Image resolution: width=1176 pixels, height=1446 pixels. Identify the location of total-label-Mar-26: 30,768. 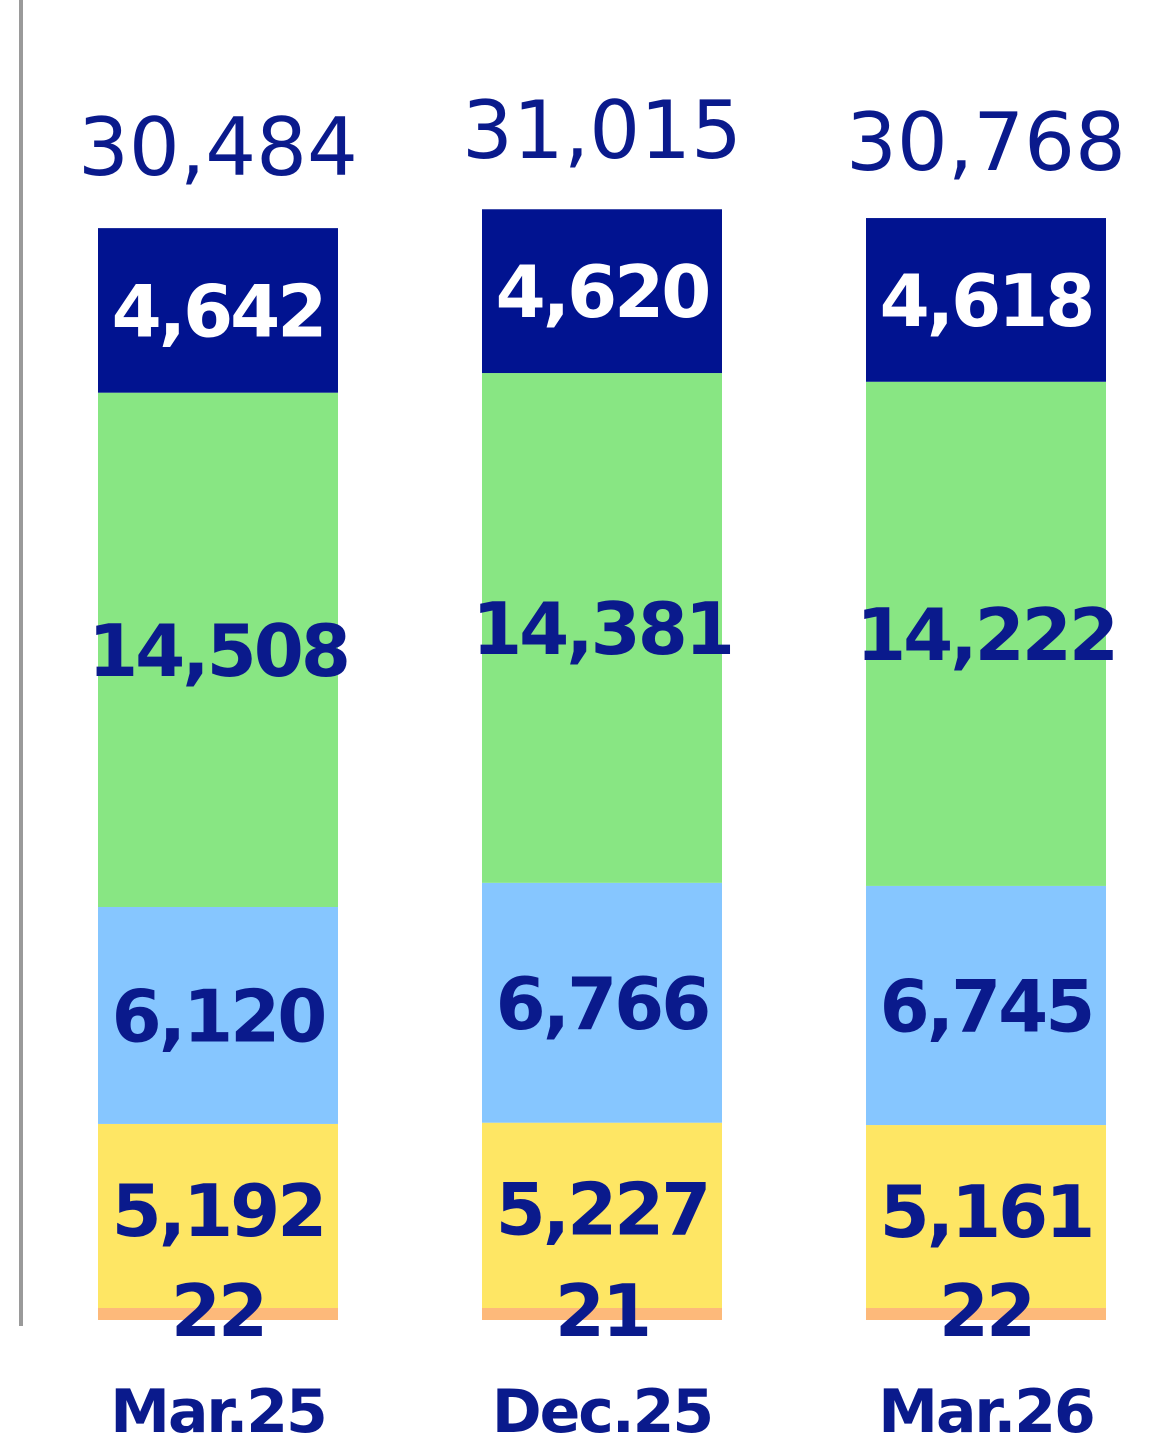
(986, 142).